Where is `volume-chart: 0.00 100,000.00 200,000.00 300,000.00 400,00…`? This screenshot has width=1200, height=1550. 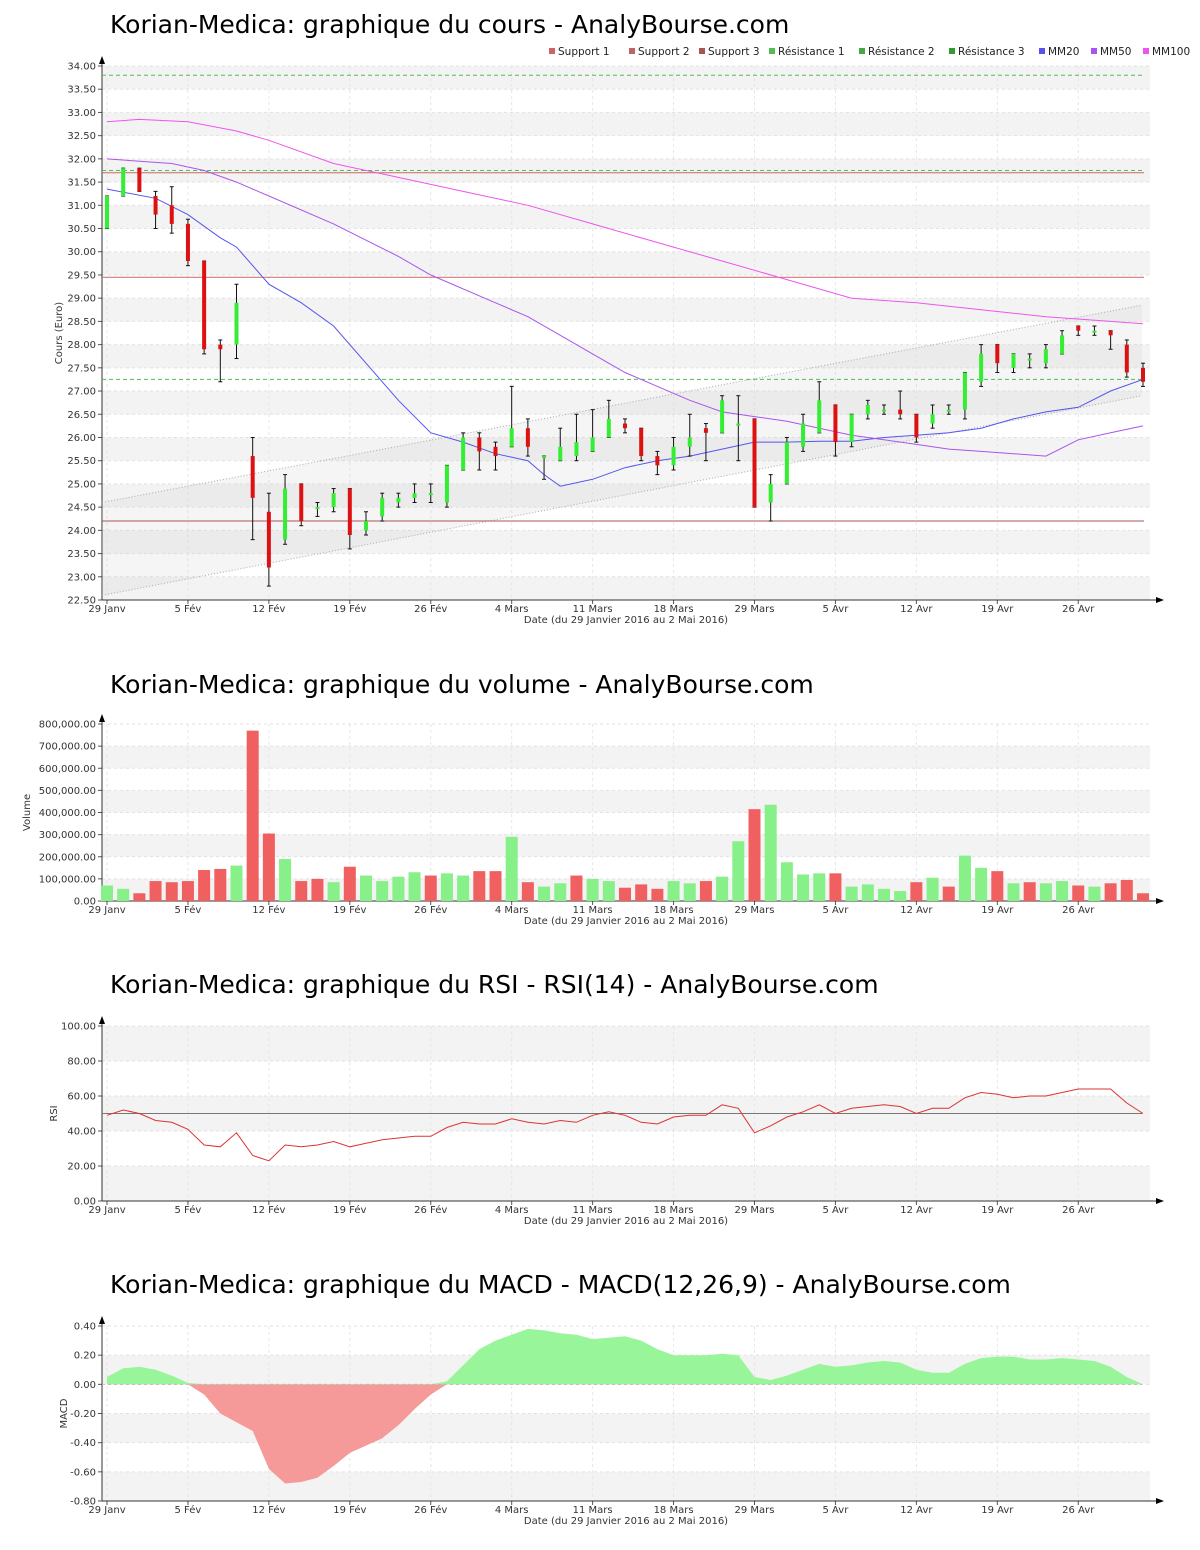
volume-chart: 0.00 100,000.00 200,000.00 300,000.00 400,00… is located at coordinates (593, 820).